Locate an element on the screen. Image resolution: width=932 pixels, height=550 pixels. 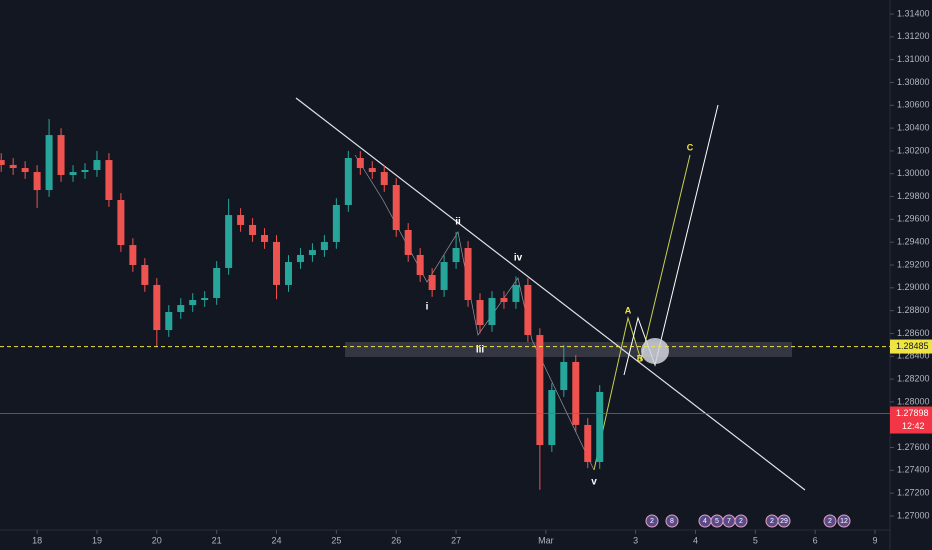
x-tick-label: 21 is located at coordinates (217, 540).